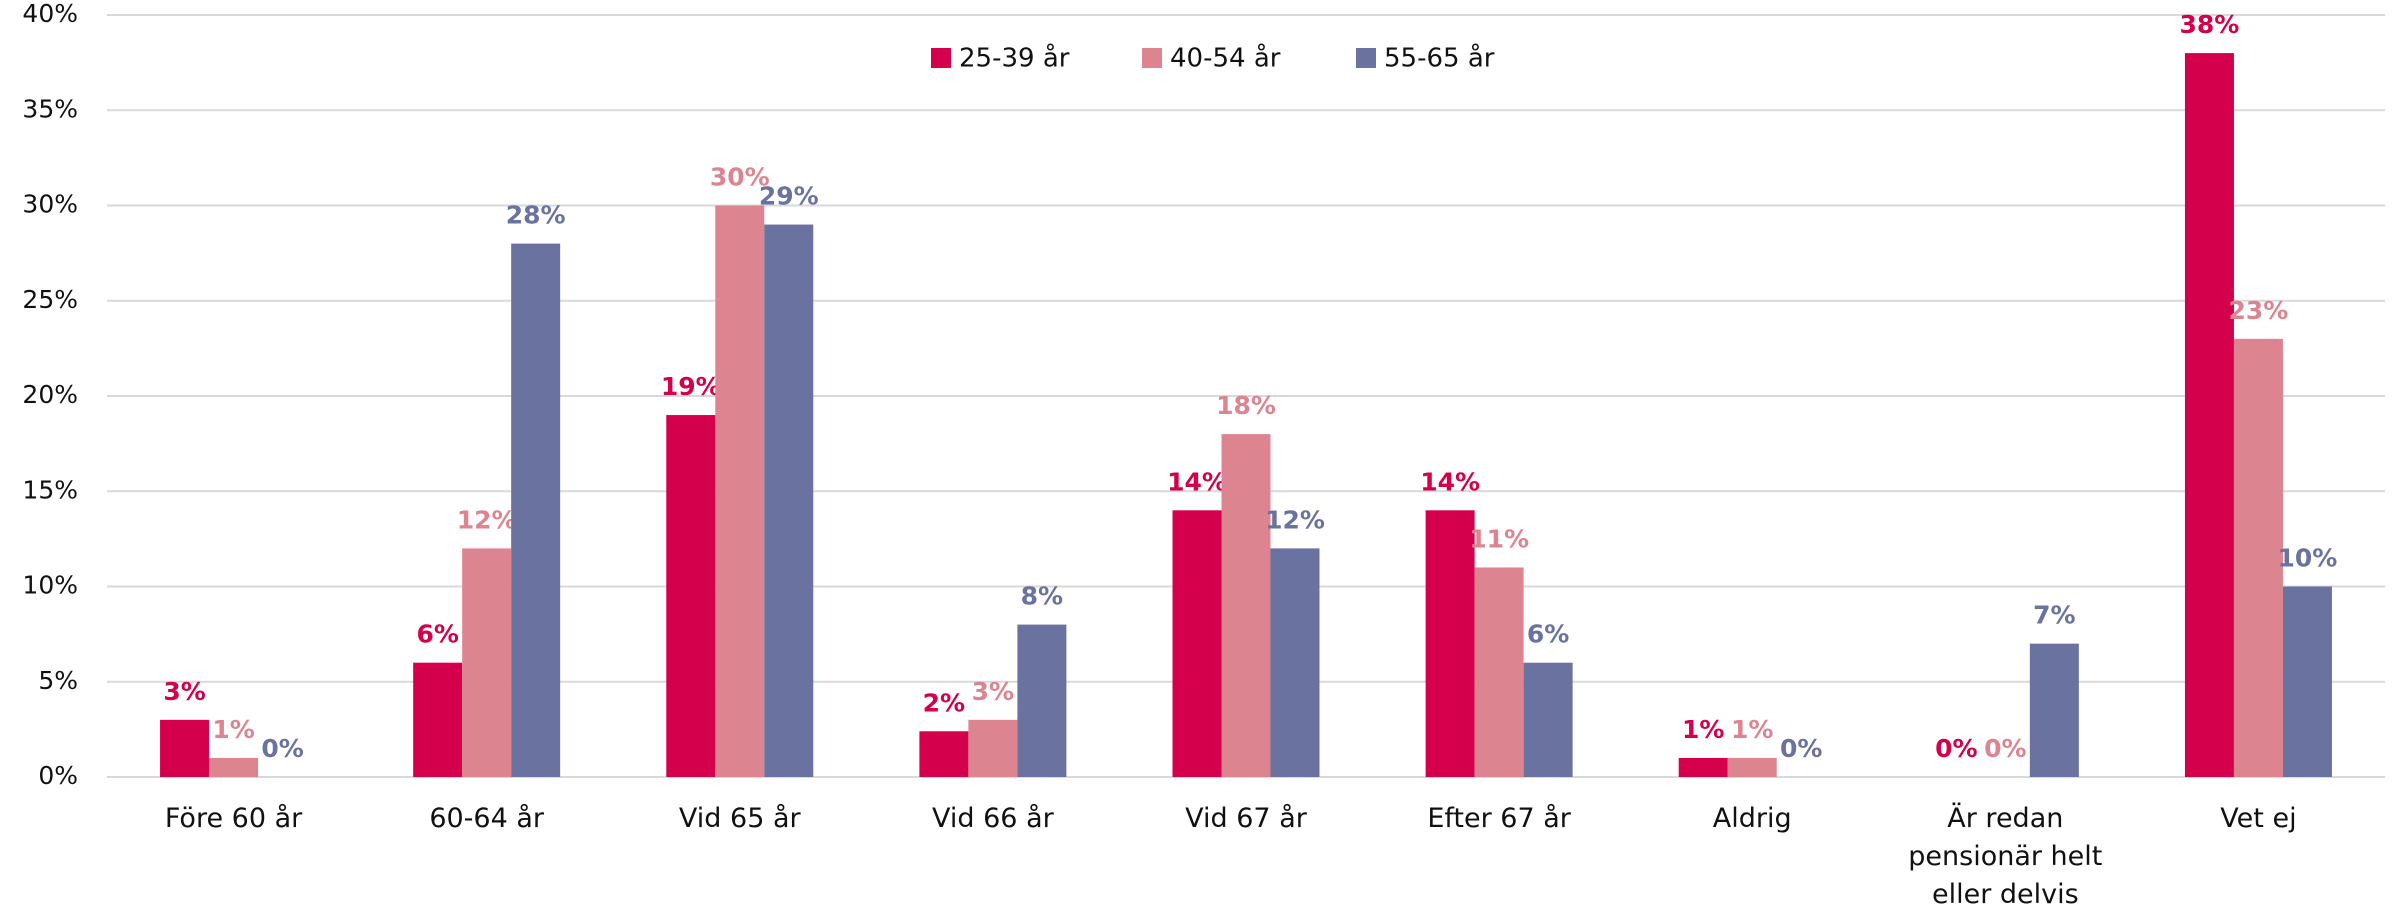 Image resolution: width=2394 pixels, height=913 pixels. Describe the element at coordinates (739, 818) in the screenshot. I see `x-tick-label: Vid 65 år` at that location.